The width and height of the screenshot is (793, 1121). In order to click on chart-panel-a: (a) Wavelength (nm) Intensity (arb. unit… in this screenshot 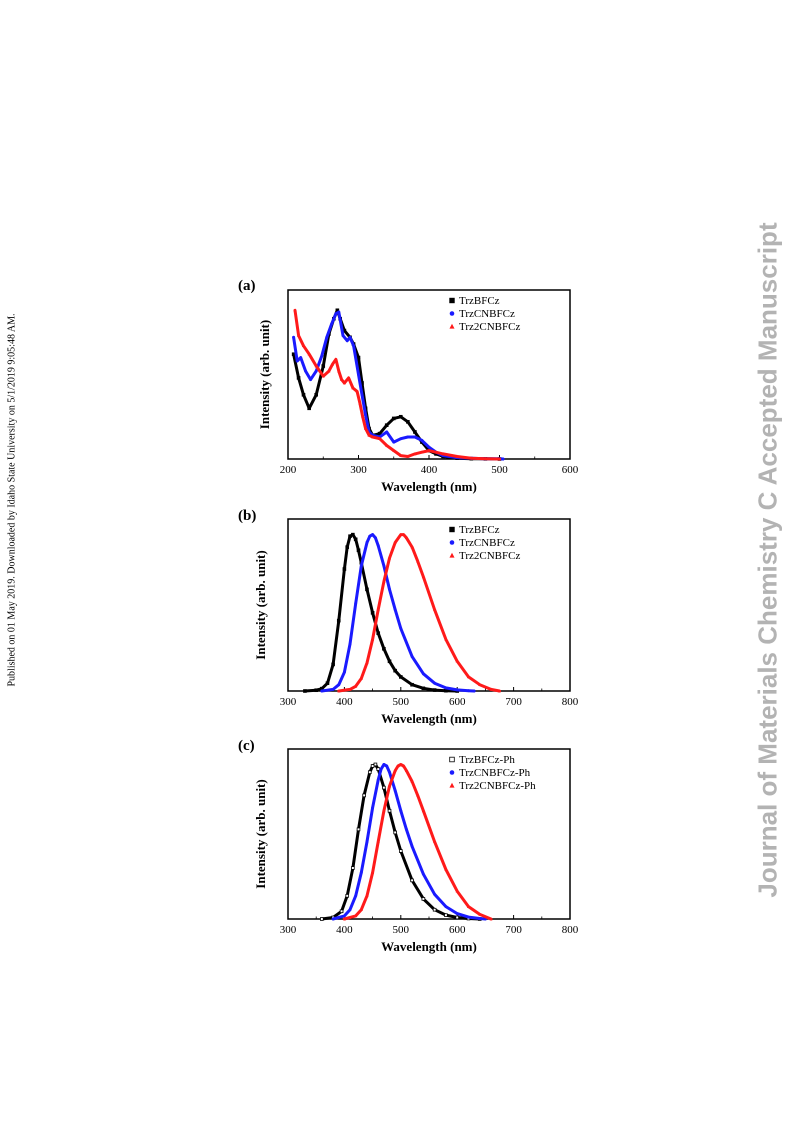, I will do `click(410, 382)`.